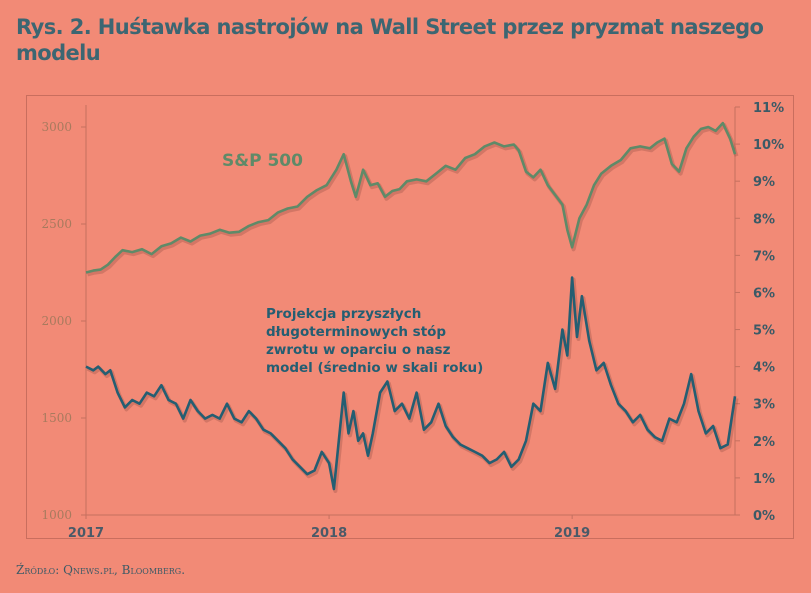 The image size is (811, 593). What do you see at coordinates (56, 321) in the screenshot?
I see `left-axis-tick-label: 2000` at bounding box center [56, 321].